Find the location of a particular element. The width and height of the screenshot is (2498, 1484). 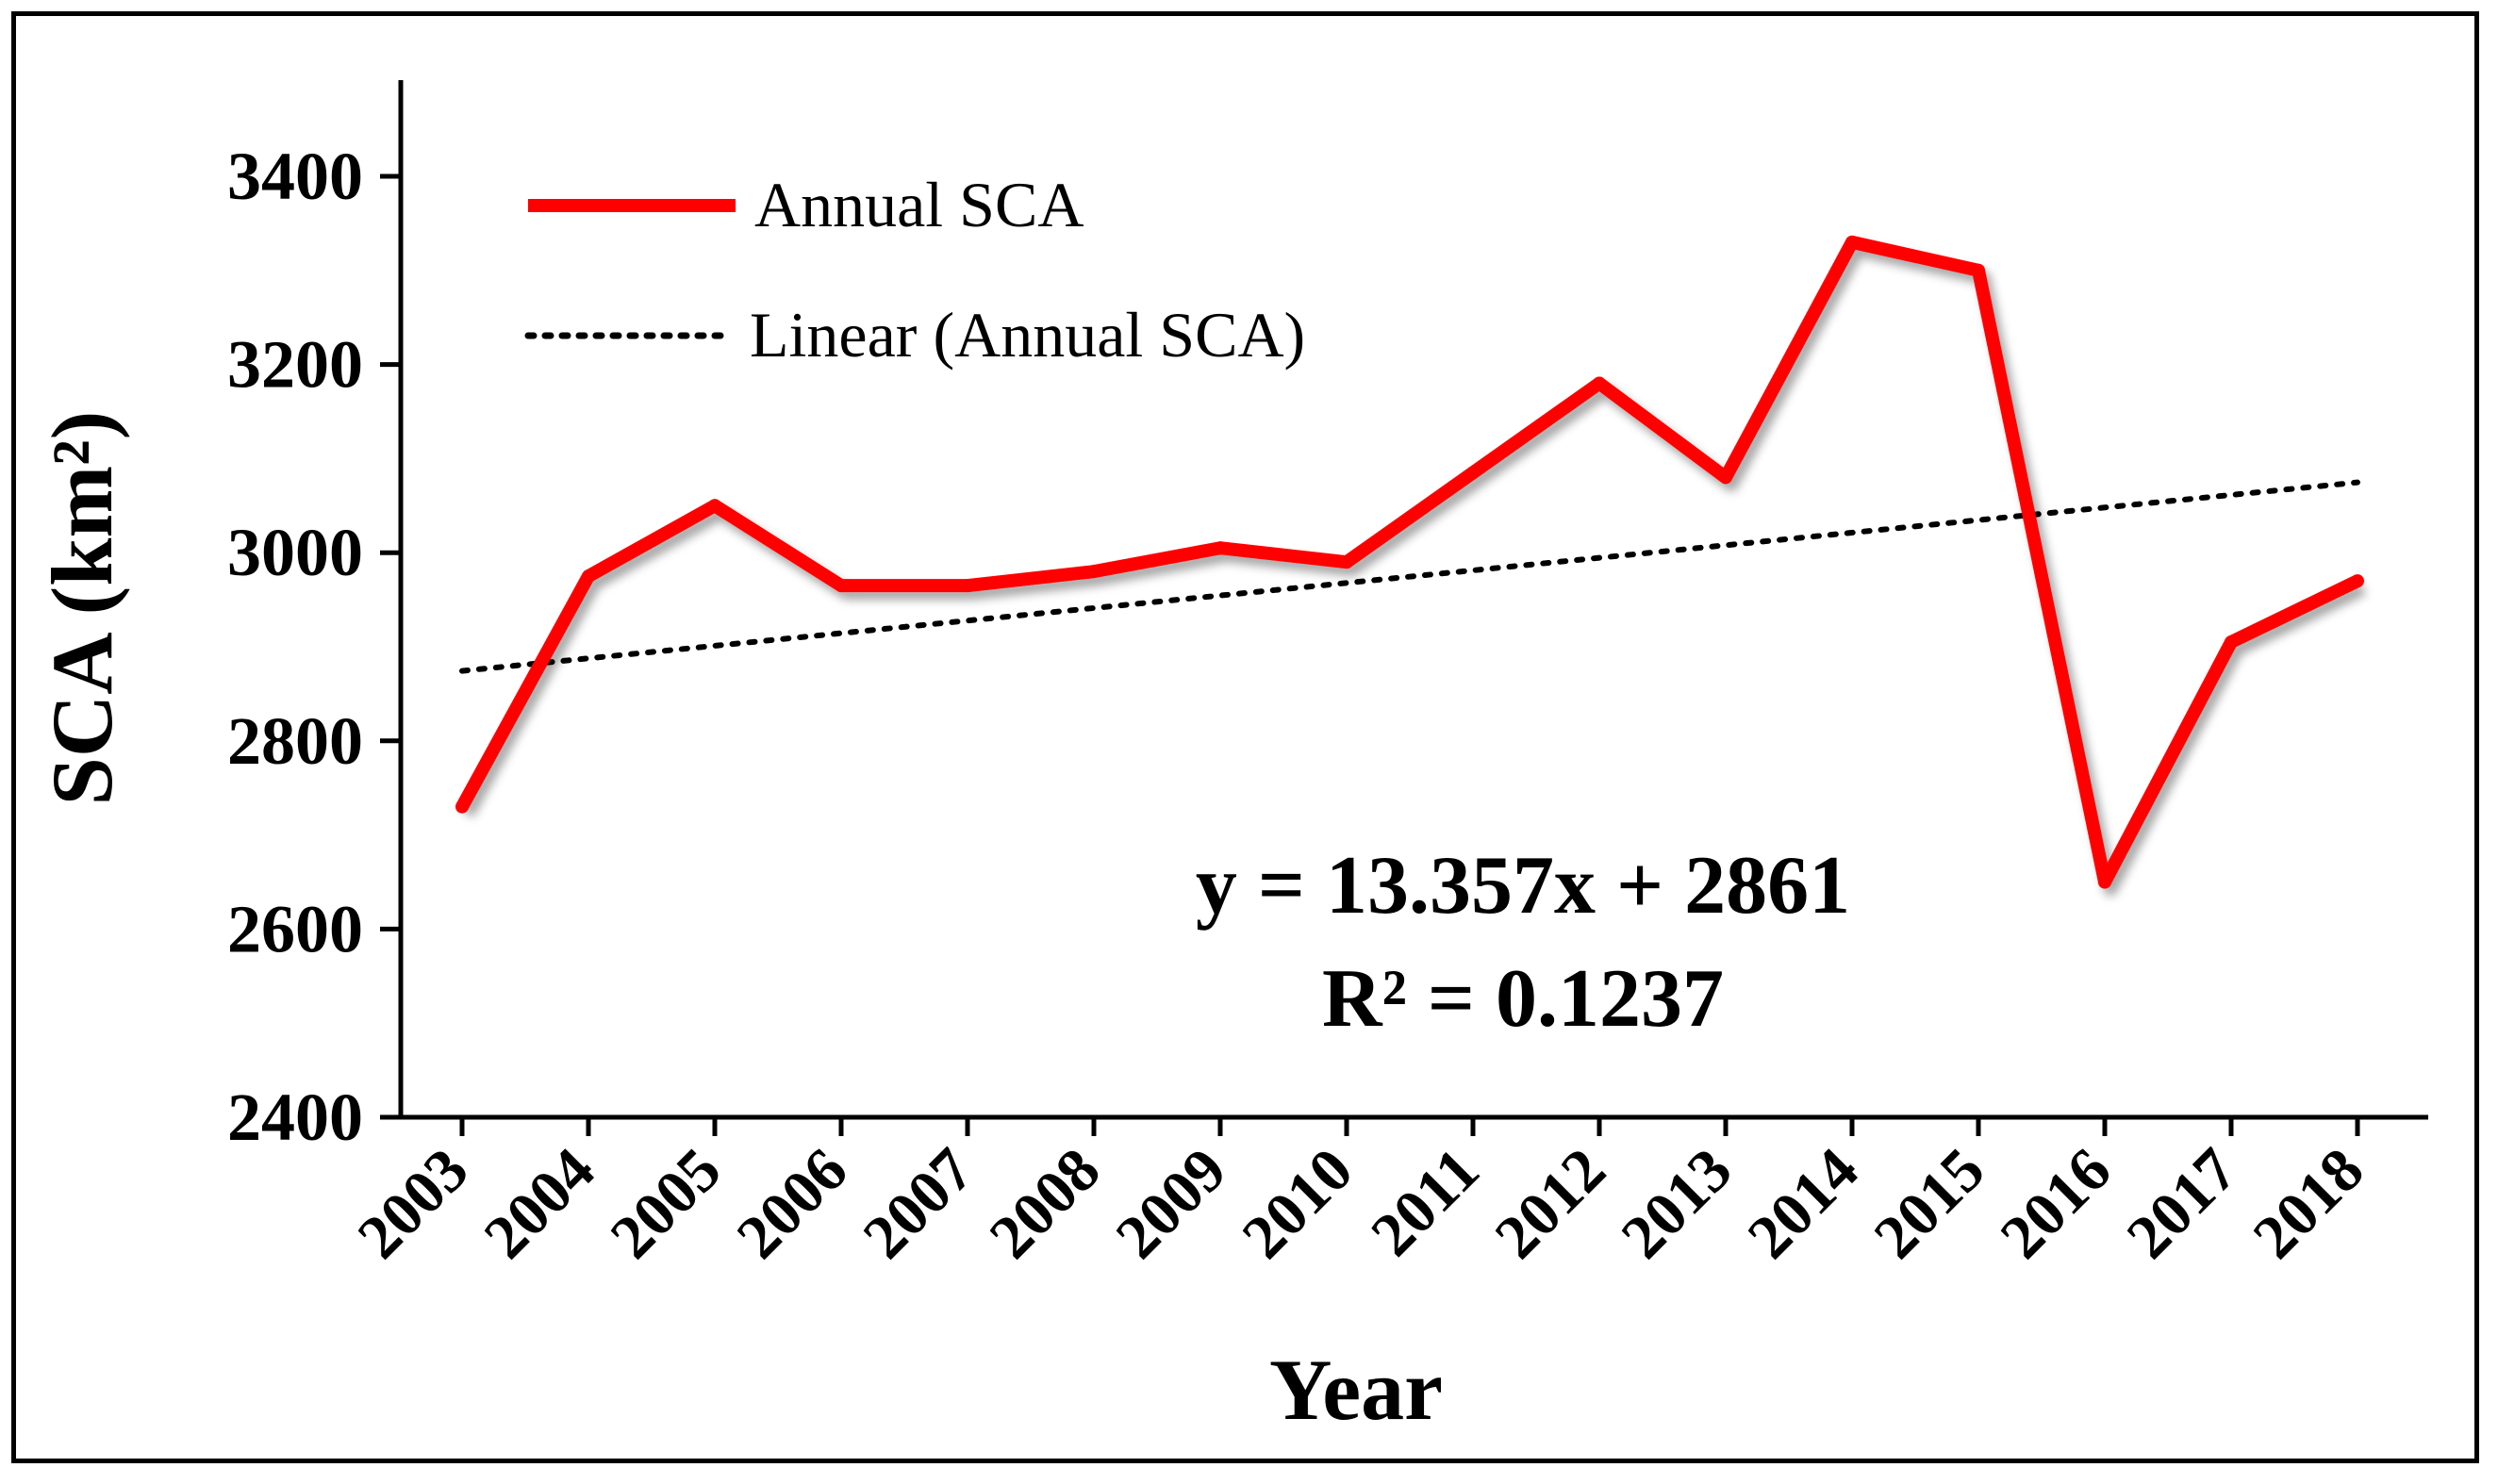

x-tick-label: 2003 is located at coordinates (413, 1204).